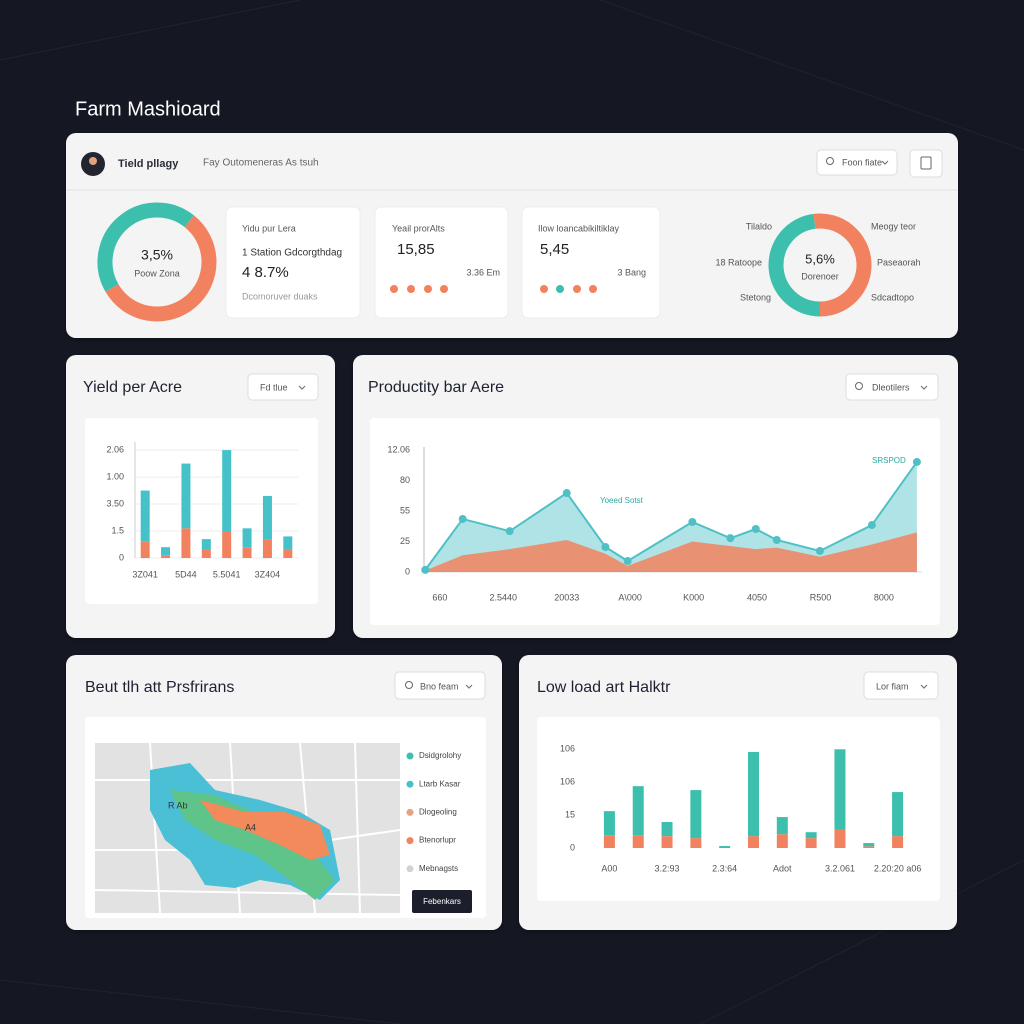  What do you see at coordinates (293, 262) in the screenshot?
I see `kpi-card` at bounding box center [293, 262].